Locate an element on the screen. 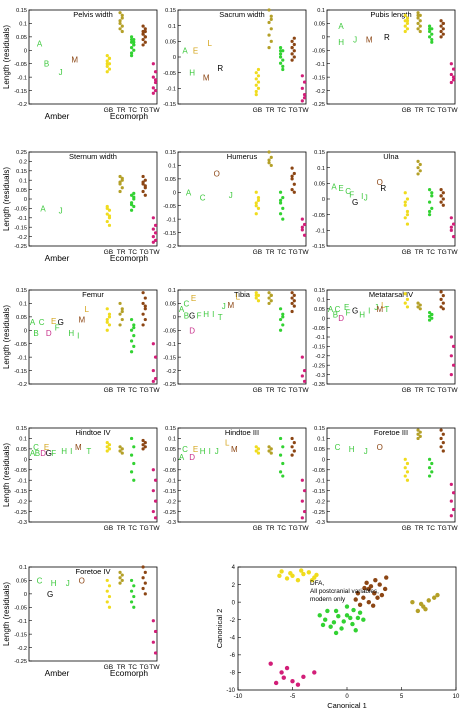 The height and width of the screenshot is (719, 474). y-tick-label: -0.1 is located at coordinates (171, 220).